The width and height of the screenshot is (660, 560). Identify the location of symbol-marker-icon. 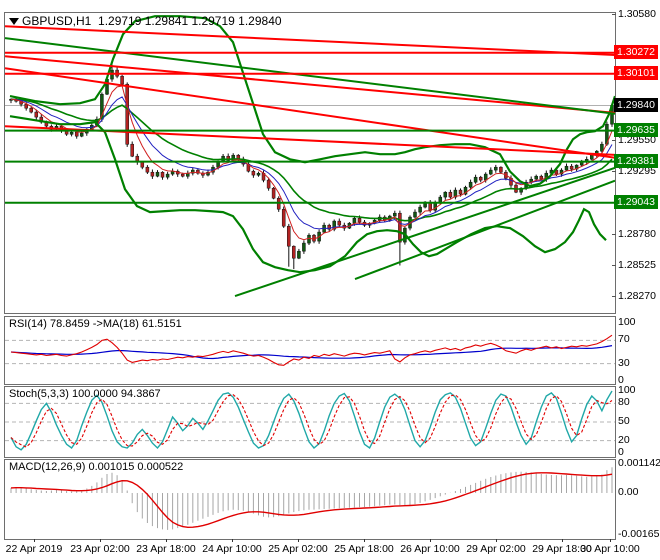
(14, 22).